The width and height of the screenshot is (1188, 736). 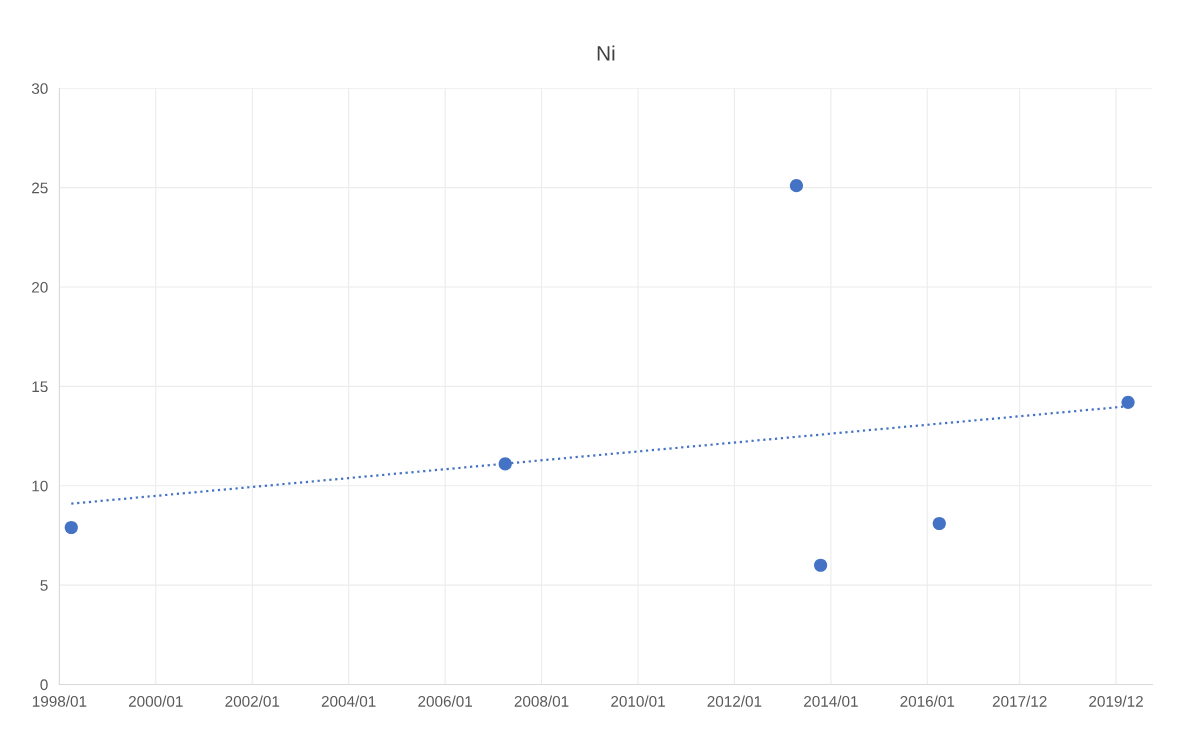 What do you see at coordinates (40, 486) in the screenshot?
I see `y-tick-label: 10` at bounding box center [40, 486].